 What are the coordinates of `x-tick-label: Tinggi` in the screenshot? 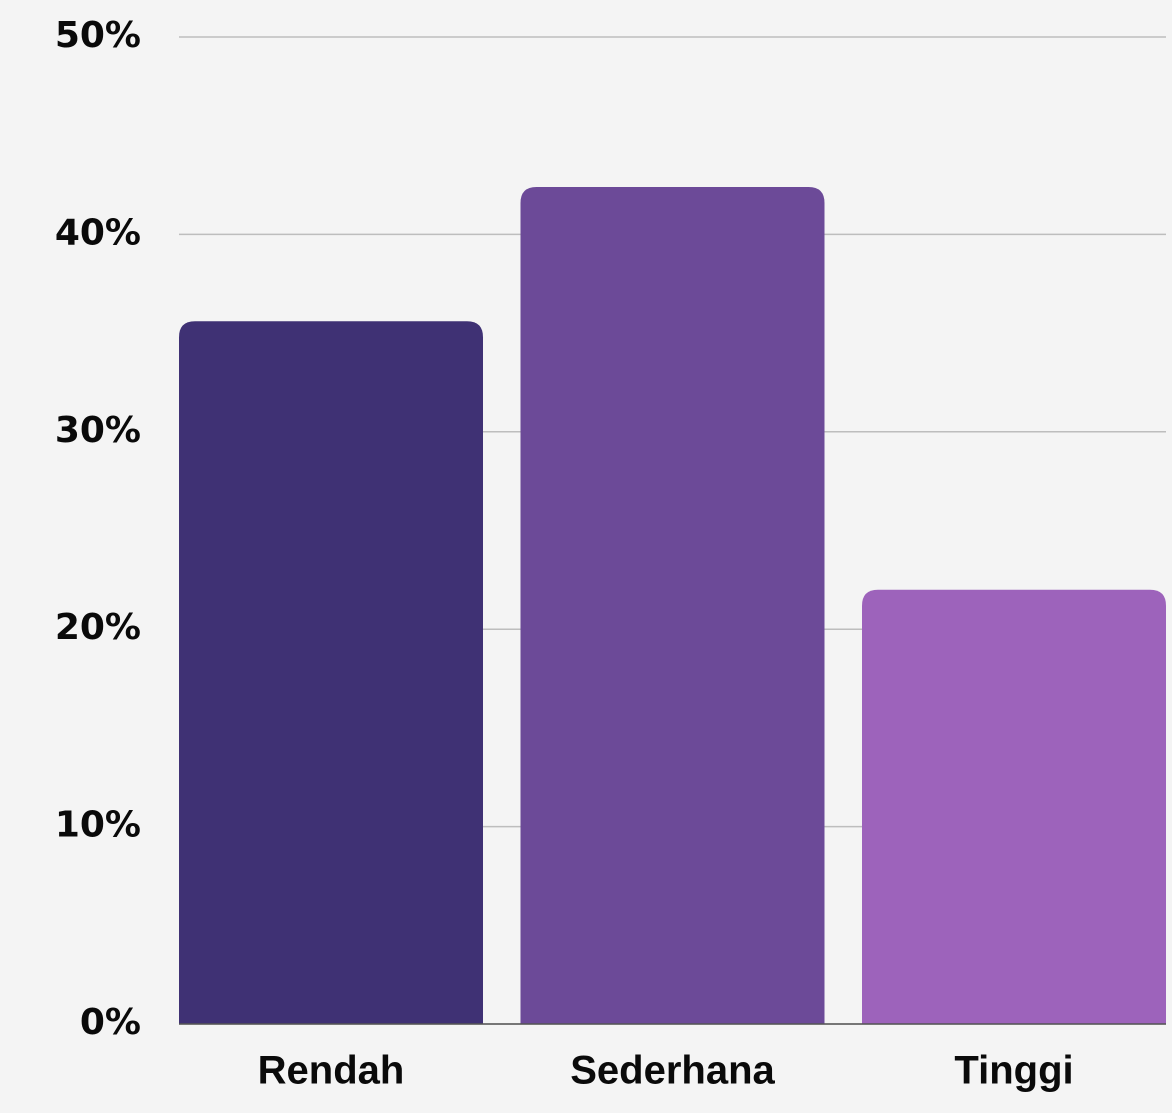 It's located at (1013, 1071).